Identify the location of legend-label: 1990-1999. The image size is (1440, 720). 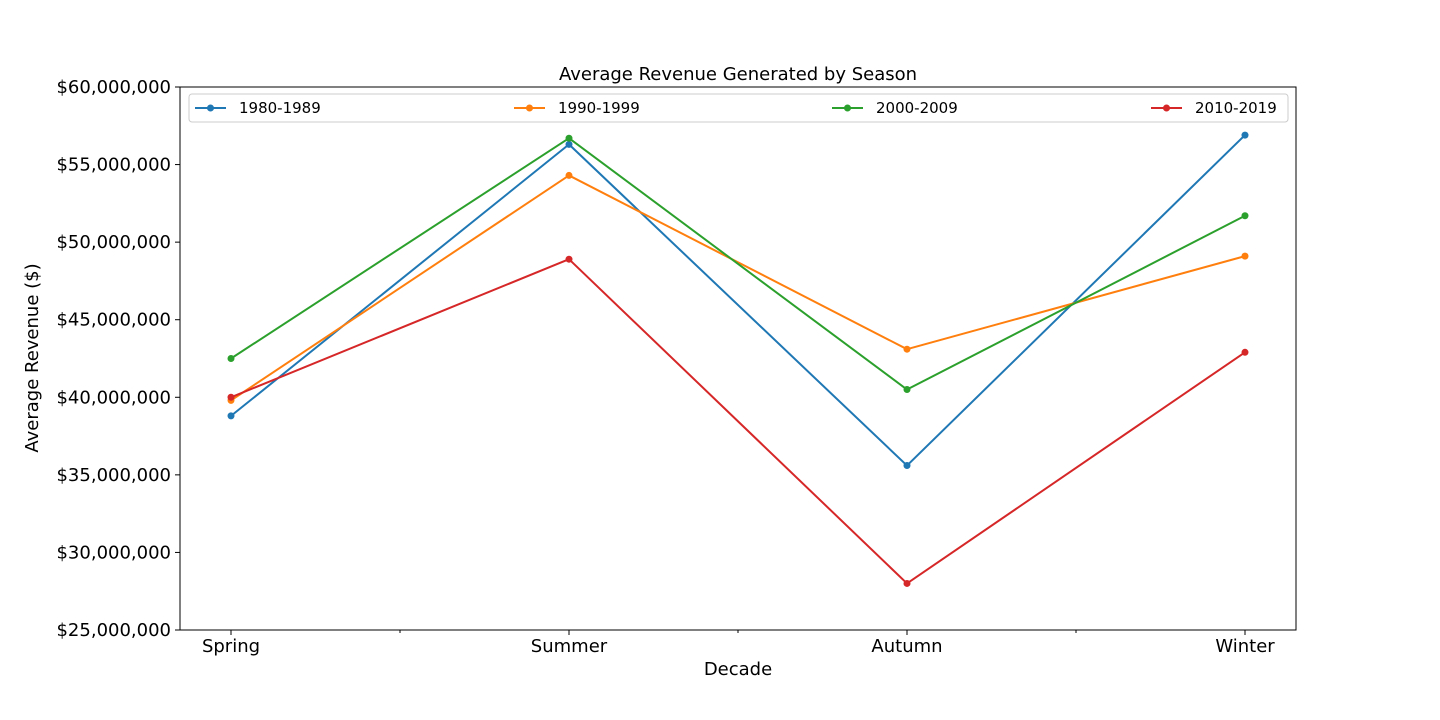
(599, 108).